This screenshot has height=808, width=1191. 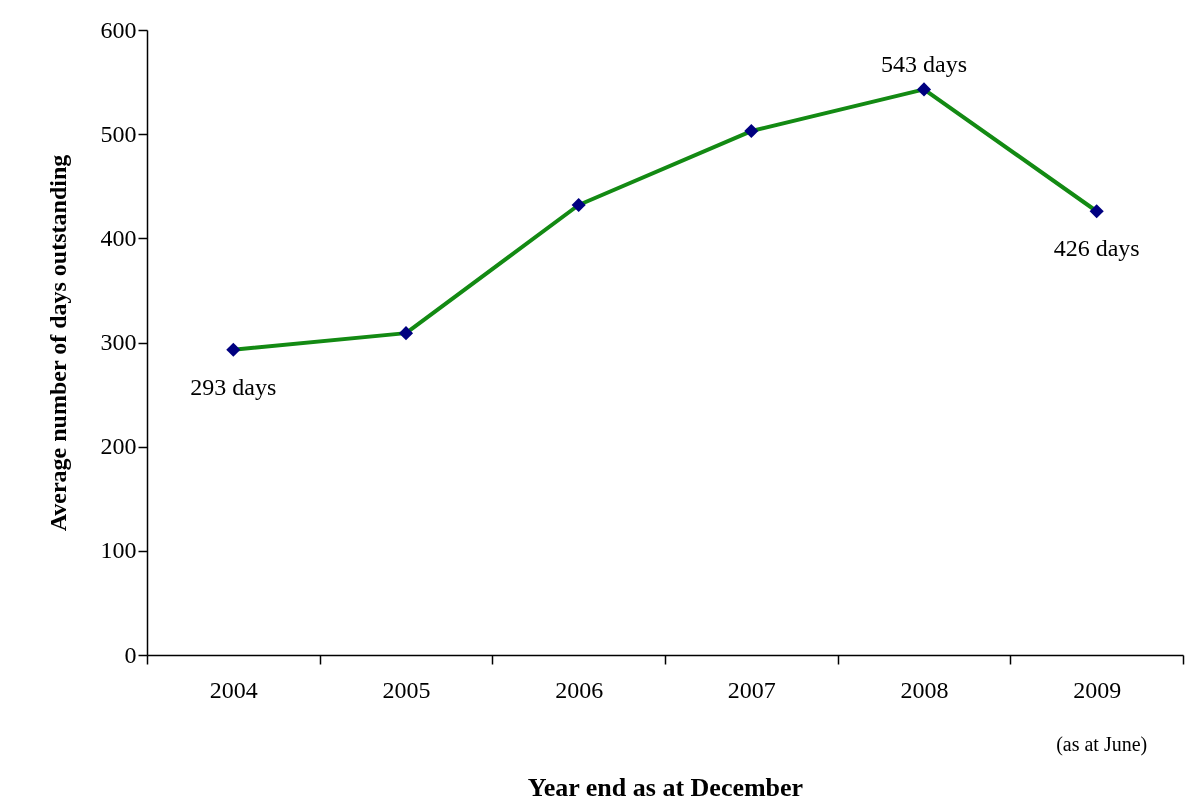 I want to click on y-tick-label: 200, so click(x=118, y=446).